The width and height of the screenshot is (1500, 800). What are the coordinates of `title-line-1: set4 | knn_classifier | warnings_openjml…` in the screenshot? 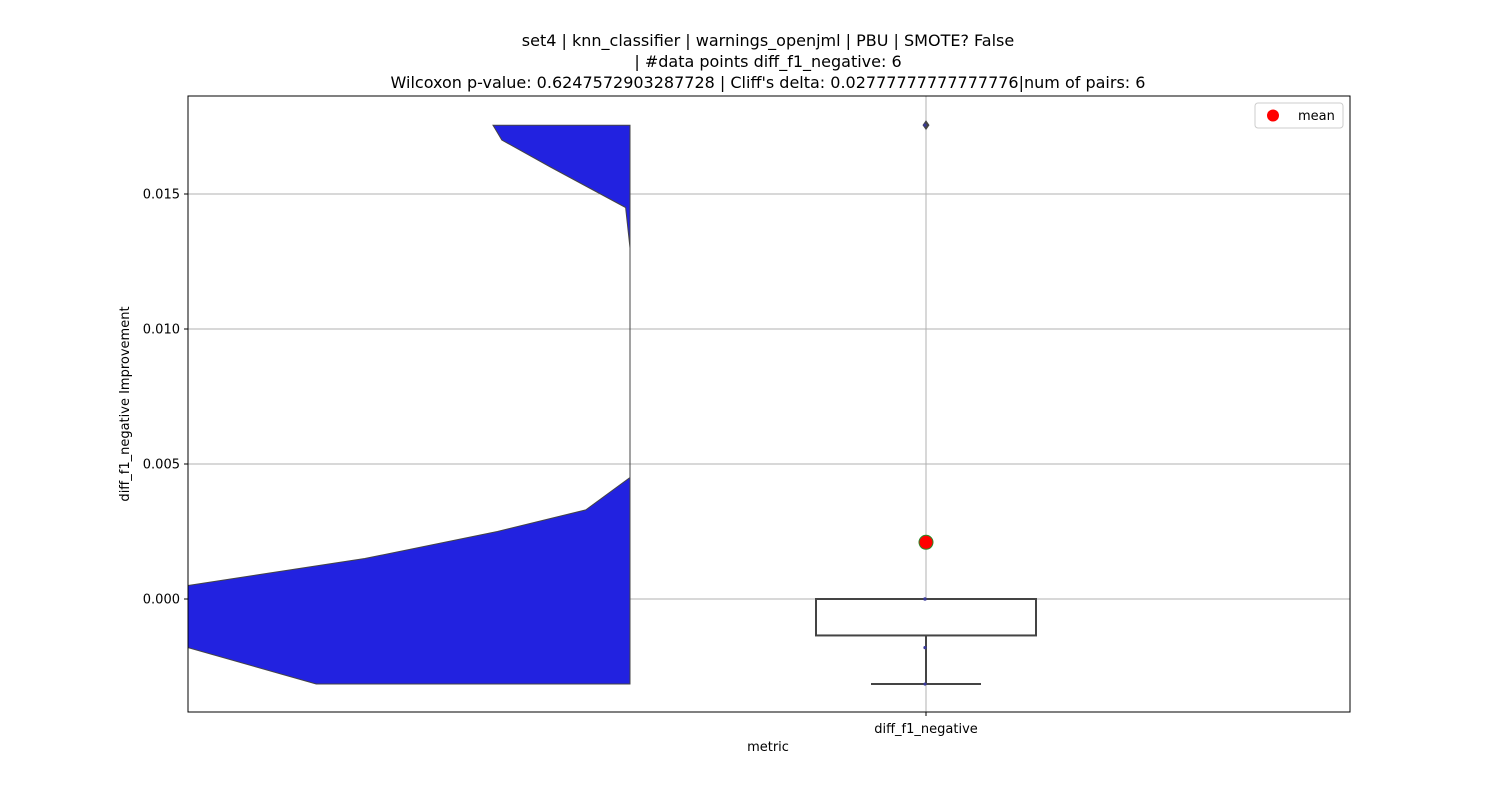 It's located at (768, 41).